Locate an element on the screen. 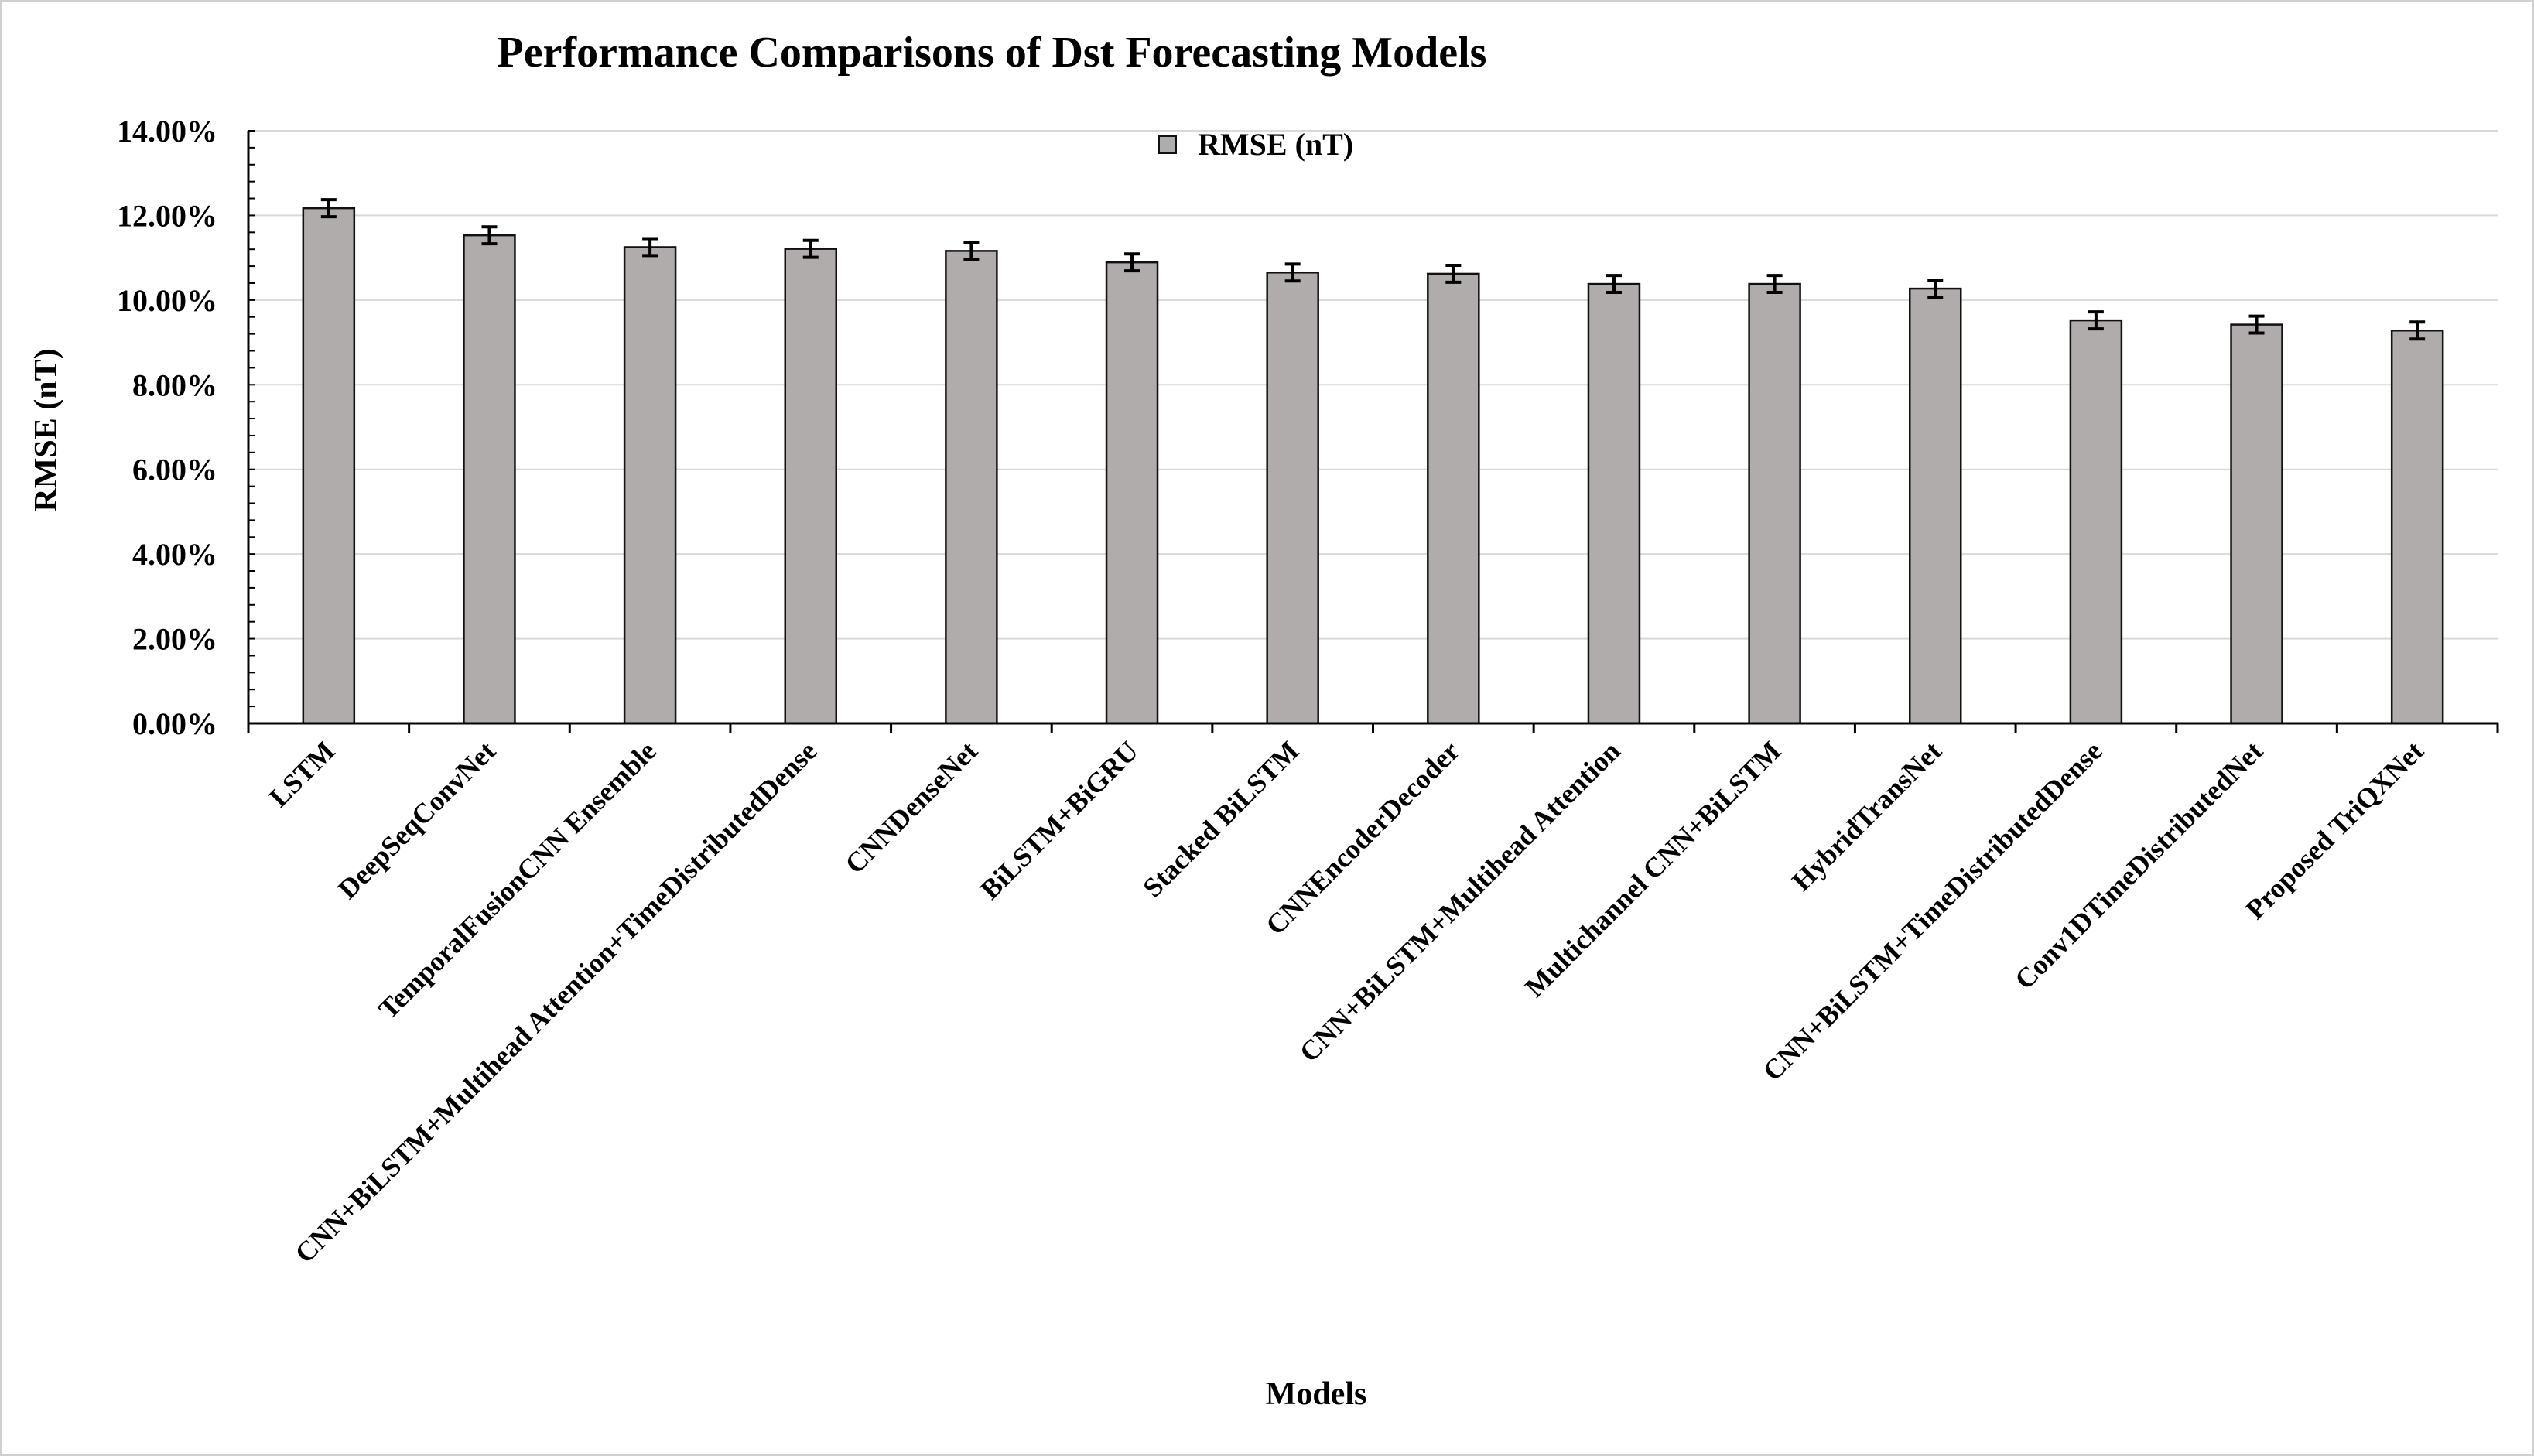 This screenshot has width=2534, height=1456. x-tick-label: CNN+BiLSTM+Multihead Attention is located at coordinates (1460, 901).